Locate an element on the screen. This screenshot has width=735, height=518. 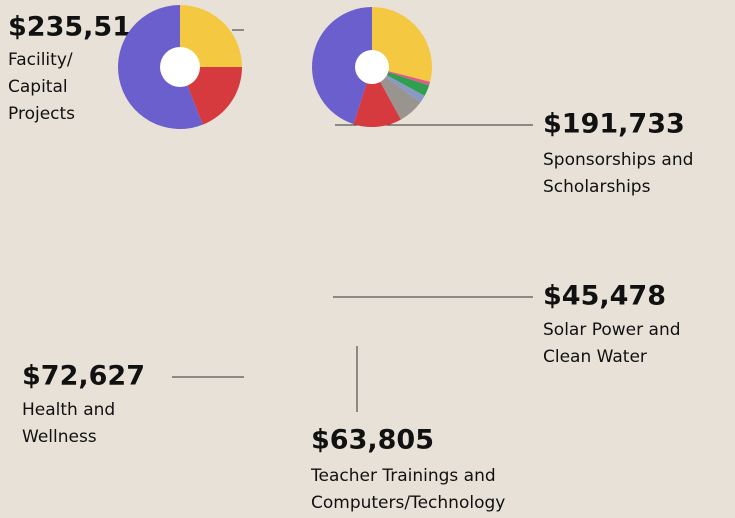
amount: $63,805 is located at coordinates (372, 440).